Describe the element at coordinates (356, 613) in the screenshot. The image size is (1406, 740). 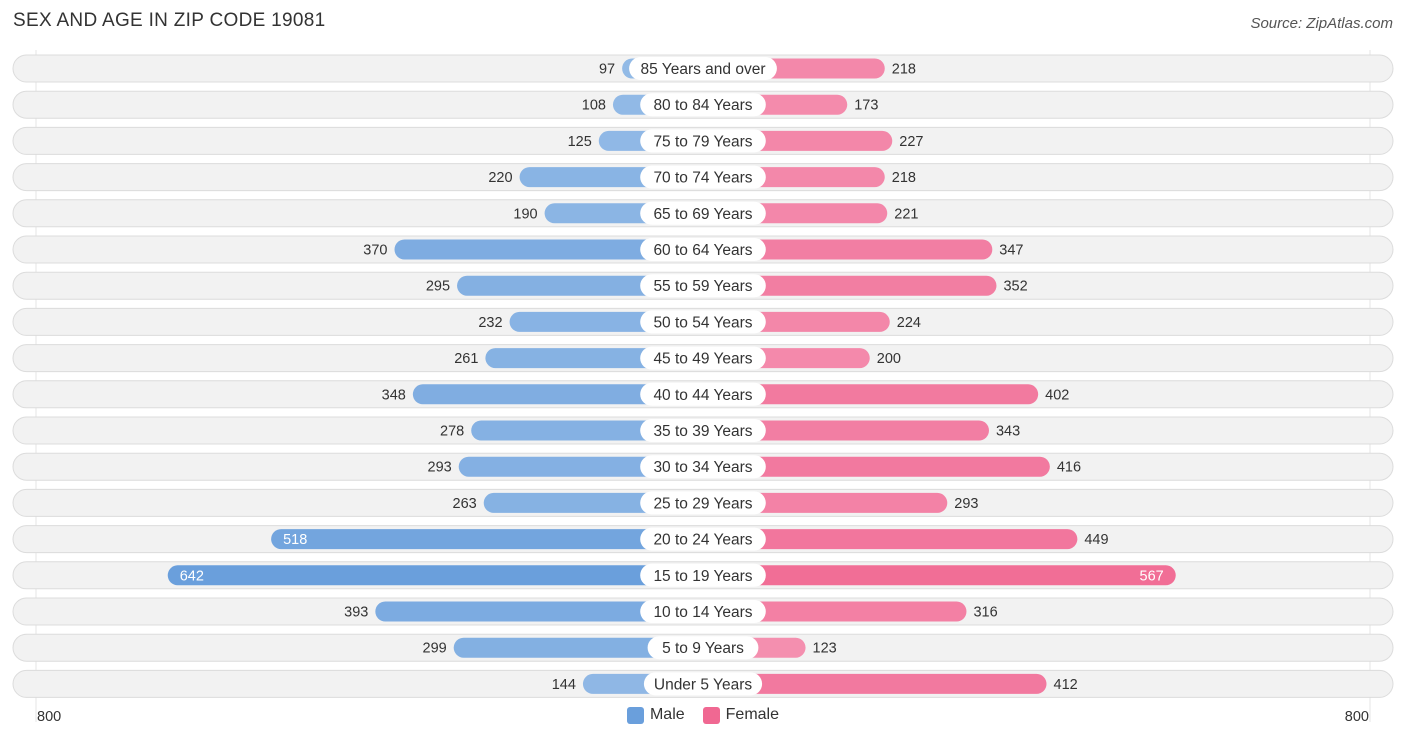
I see `male-value-label: 393` at that location.